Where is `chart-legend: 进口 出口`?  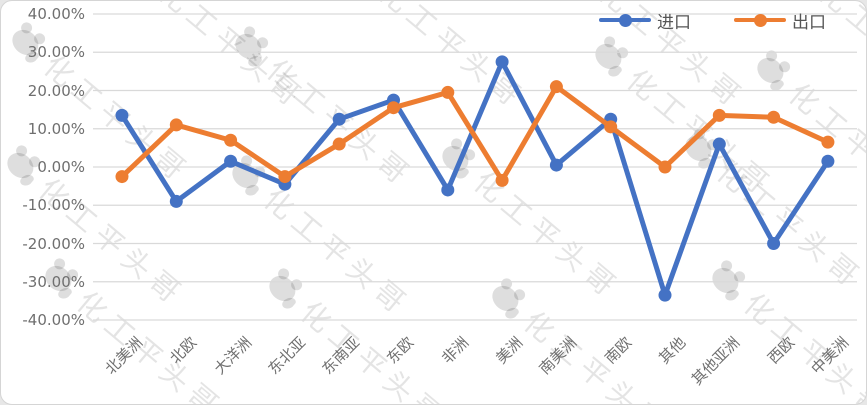
chart-legend: 进口 出口 is located at coordinates (433, 20).